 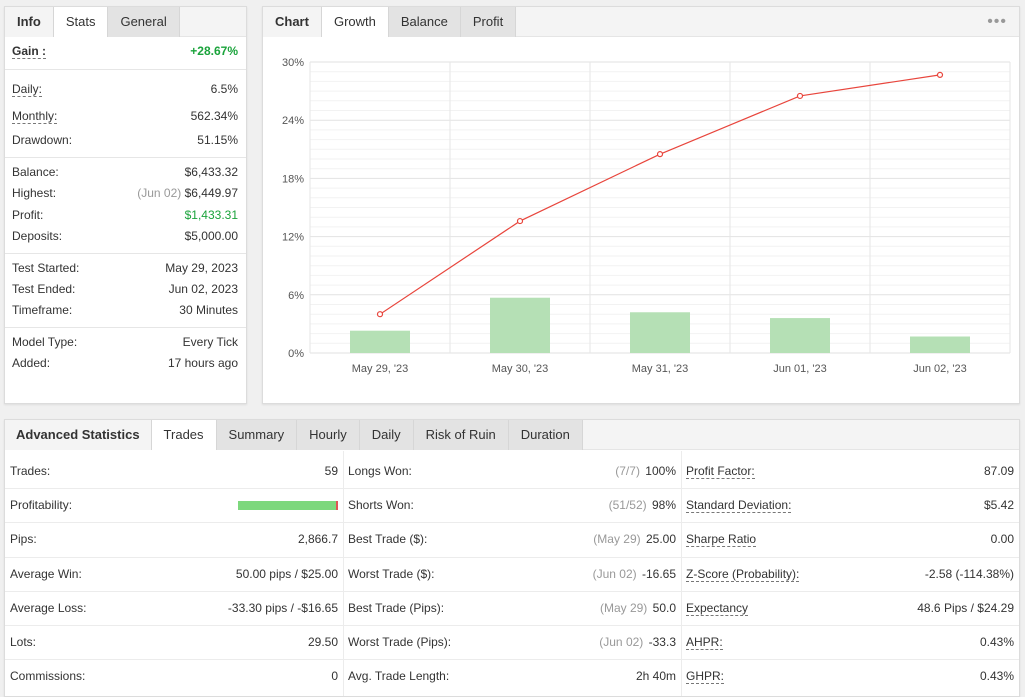 What do you see at coordinates (997, 676) in the screenshot?
I see `stat-value-group: 0.43%` at bounding box center [997, 676].